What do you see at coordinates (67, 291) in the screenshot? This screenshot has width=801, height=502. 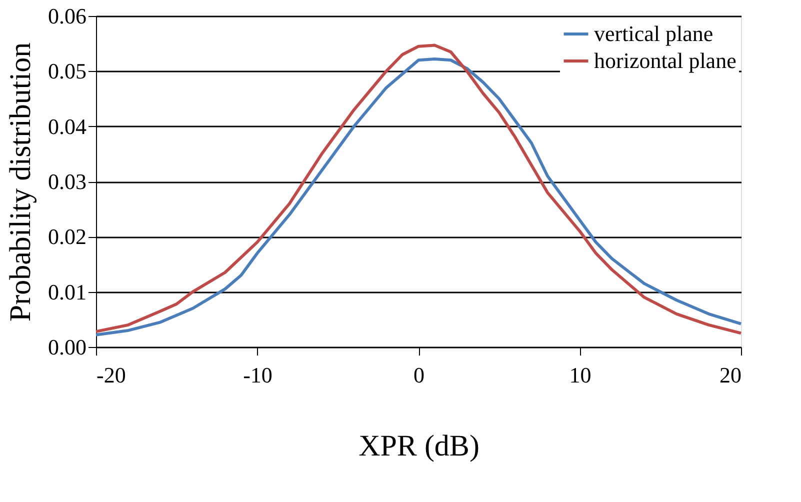 I see `y-tick-label: 0.01` at bounding box center [67, 291].